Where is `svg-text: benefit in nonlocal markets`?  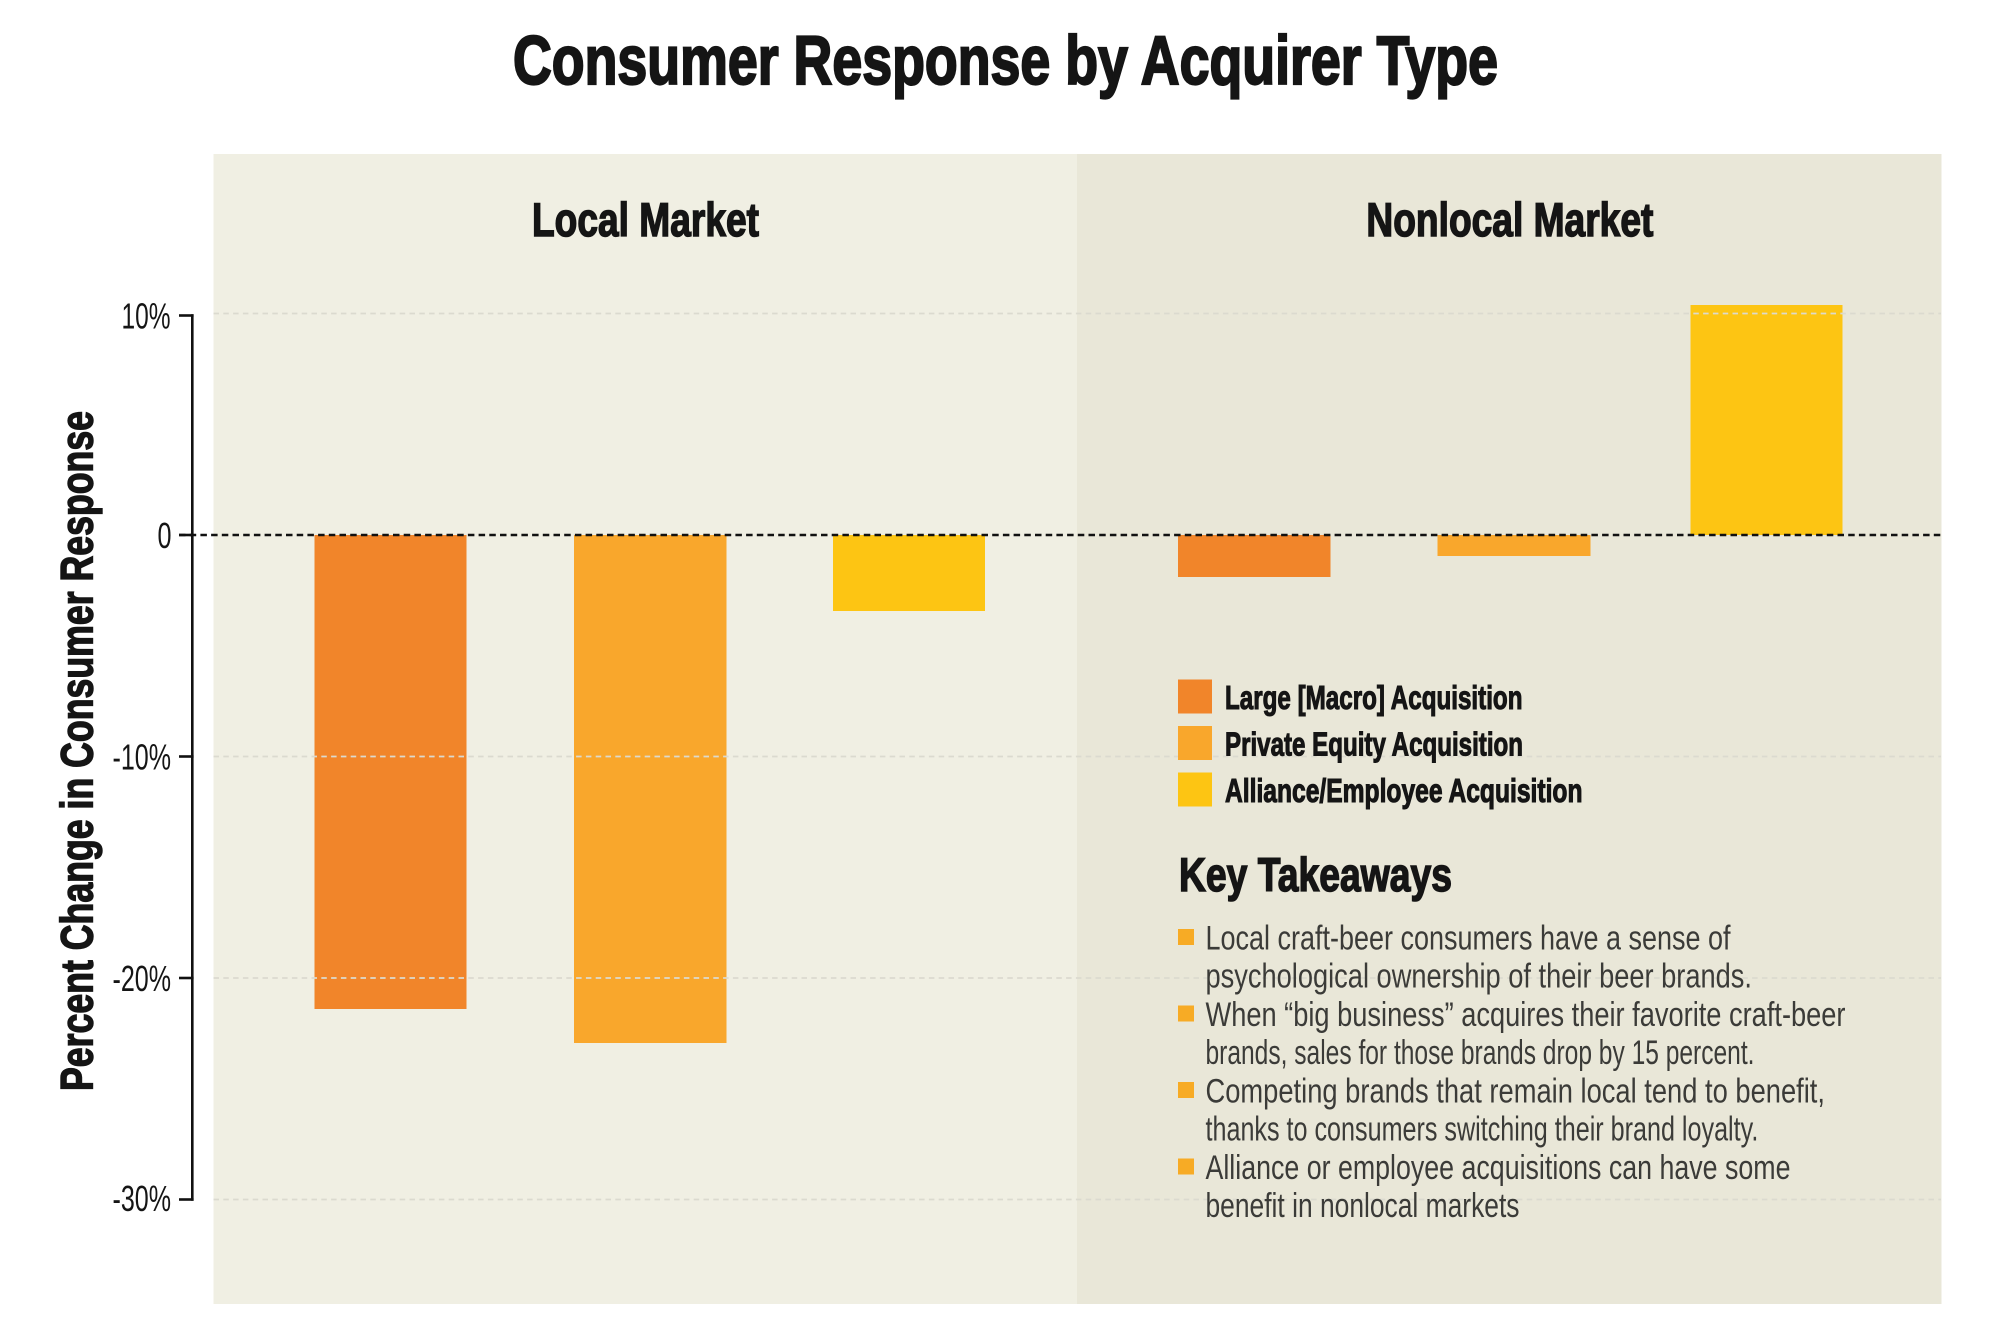 svg-text: benefit in nonlocal markets is located at coordinates (1363, 1206).